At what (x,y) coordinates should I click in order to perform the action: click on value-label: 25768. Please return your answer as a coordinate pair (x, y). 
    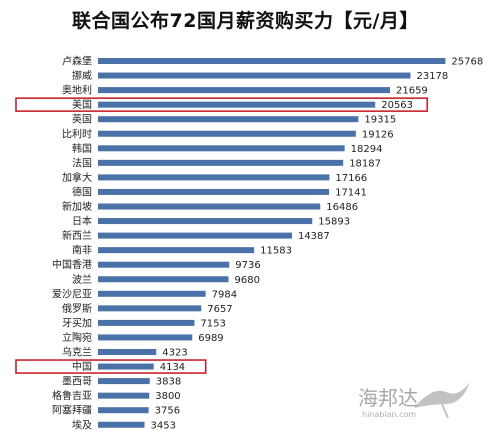
    Looking at the image, I should click on (467, 62).